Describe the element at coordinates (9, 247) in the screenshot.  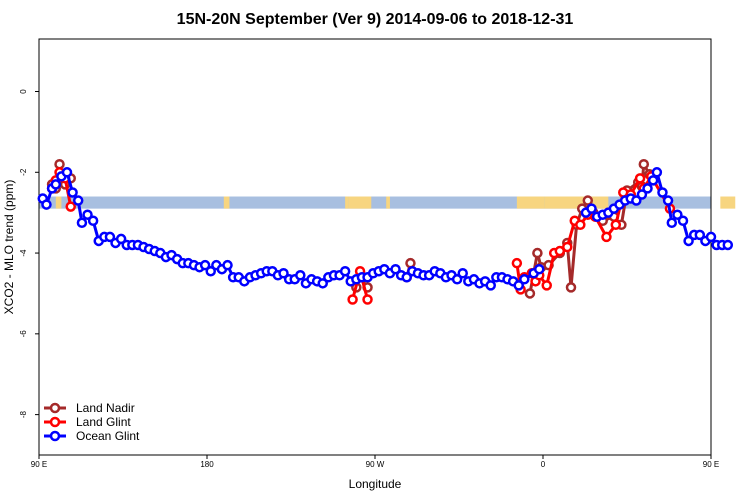
I see `y-axis-label: XCO2 - MLO trend (ppm)` at that location.